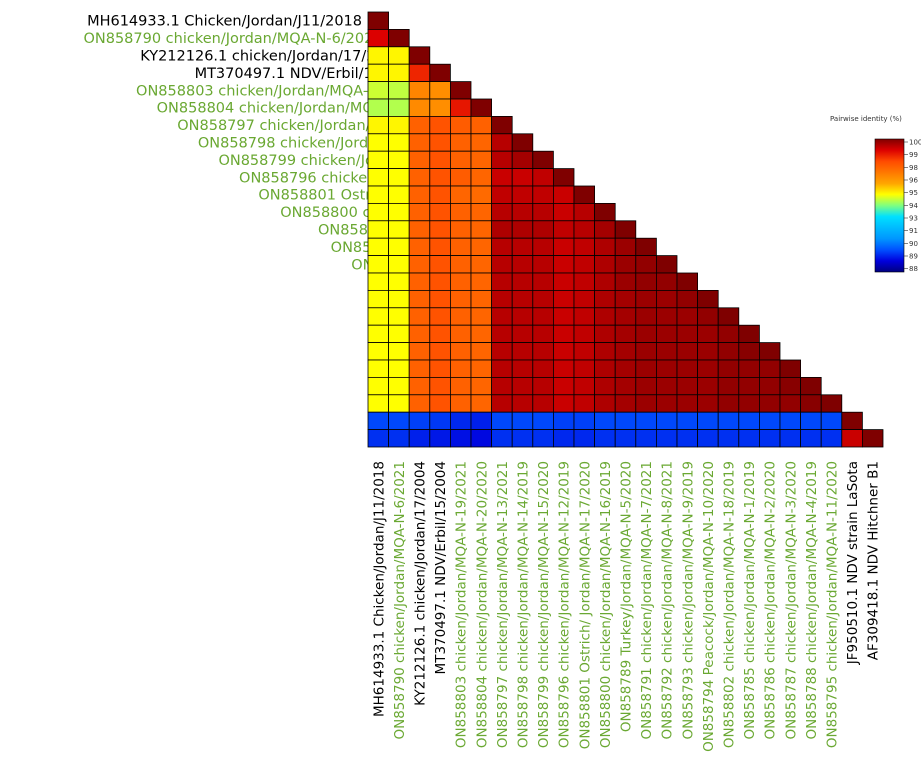  What do you see at coordinates (915, 143) in the screenshot?
I see `legend-tick-label: 100` at bounding box center [915, 143].